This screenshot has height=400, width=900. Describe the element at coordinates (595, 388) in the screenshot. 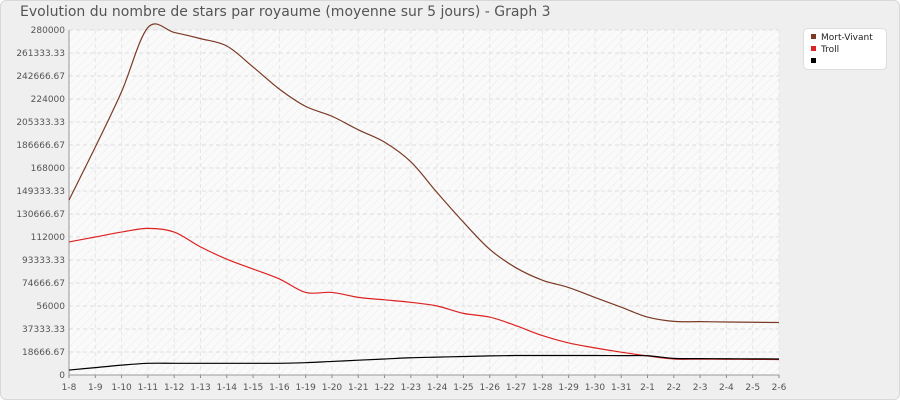

I see `x-tick-label: 1-30` at that location.